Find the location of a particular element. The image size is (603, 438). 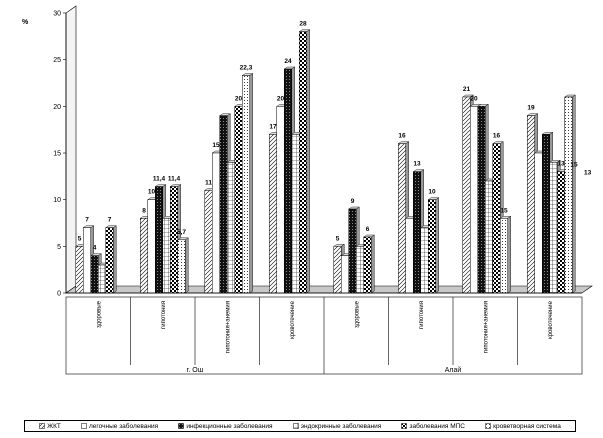

legend-item: эндокринные заболевания is located at coordinates (337, 426).